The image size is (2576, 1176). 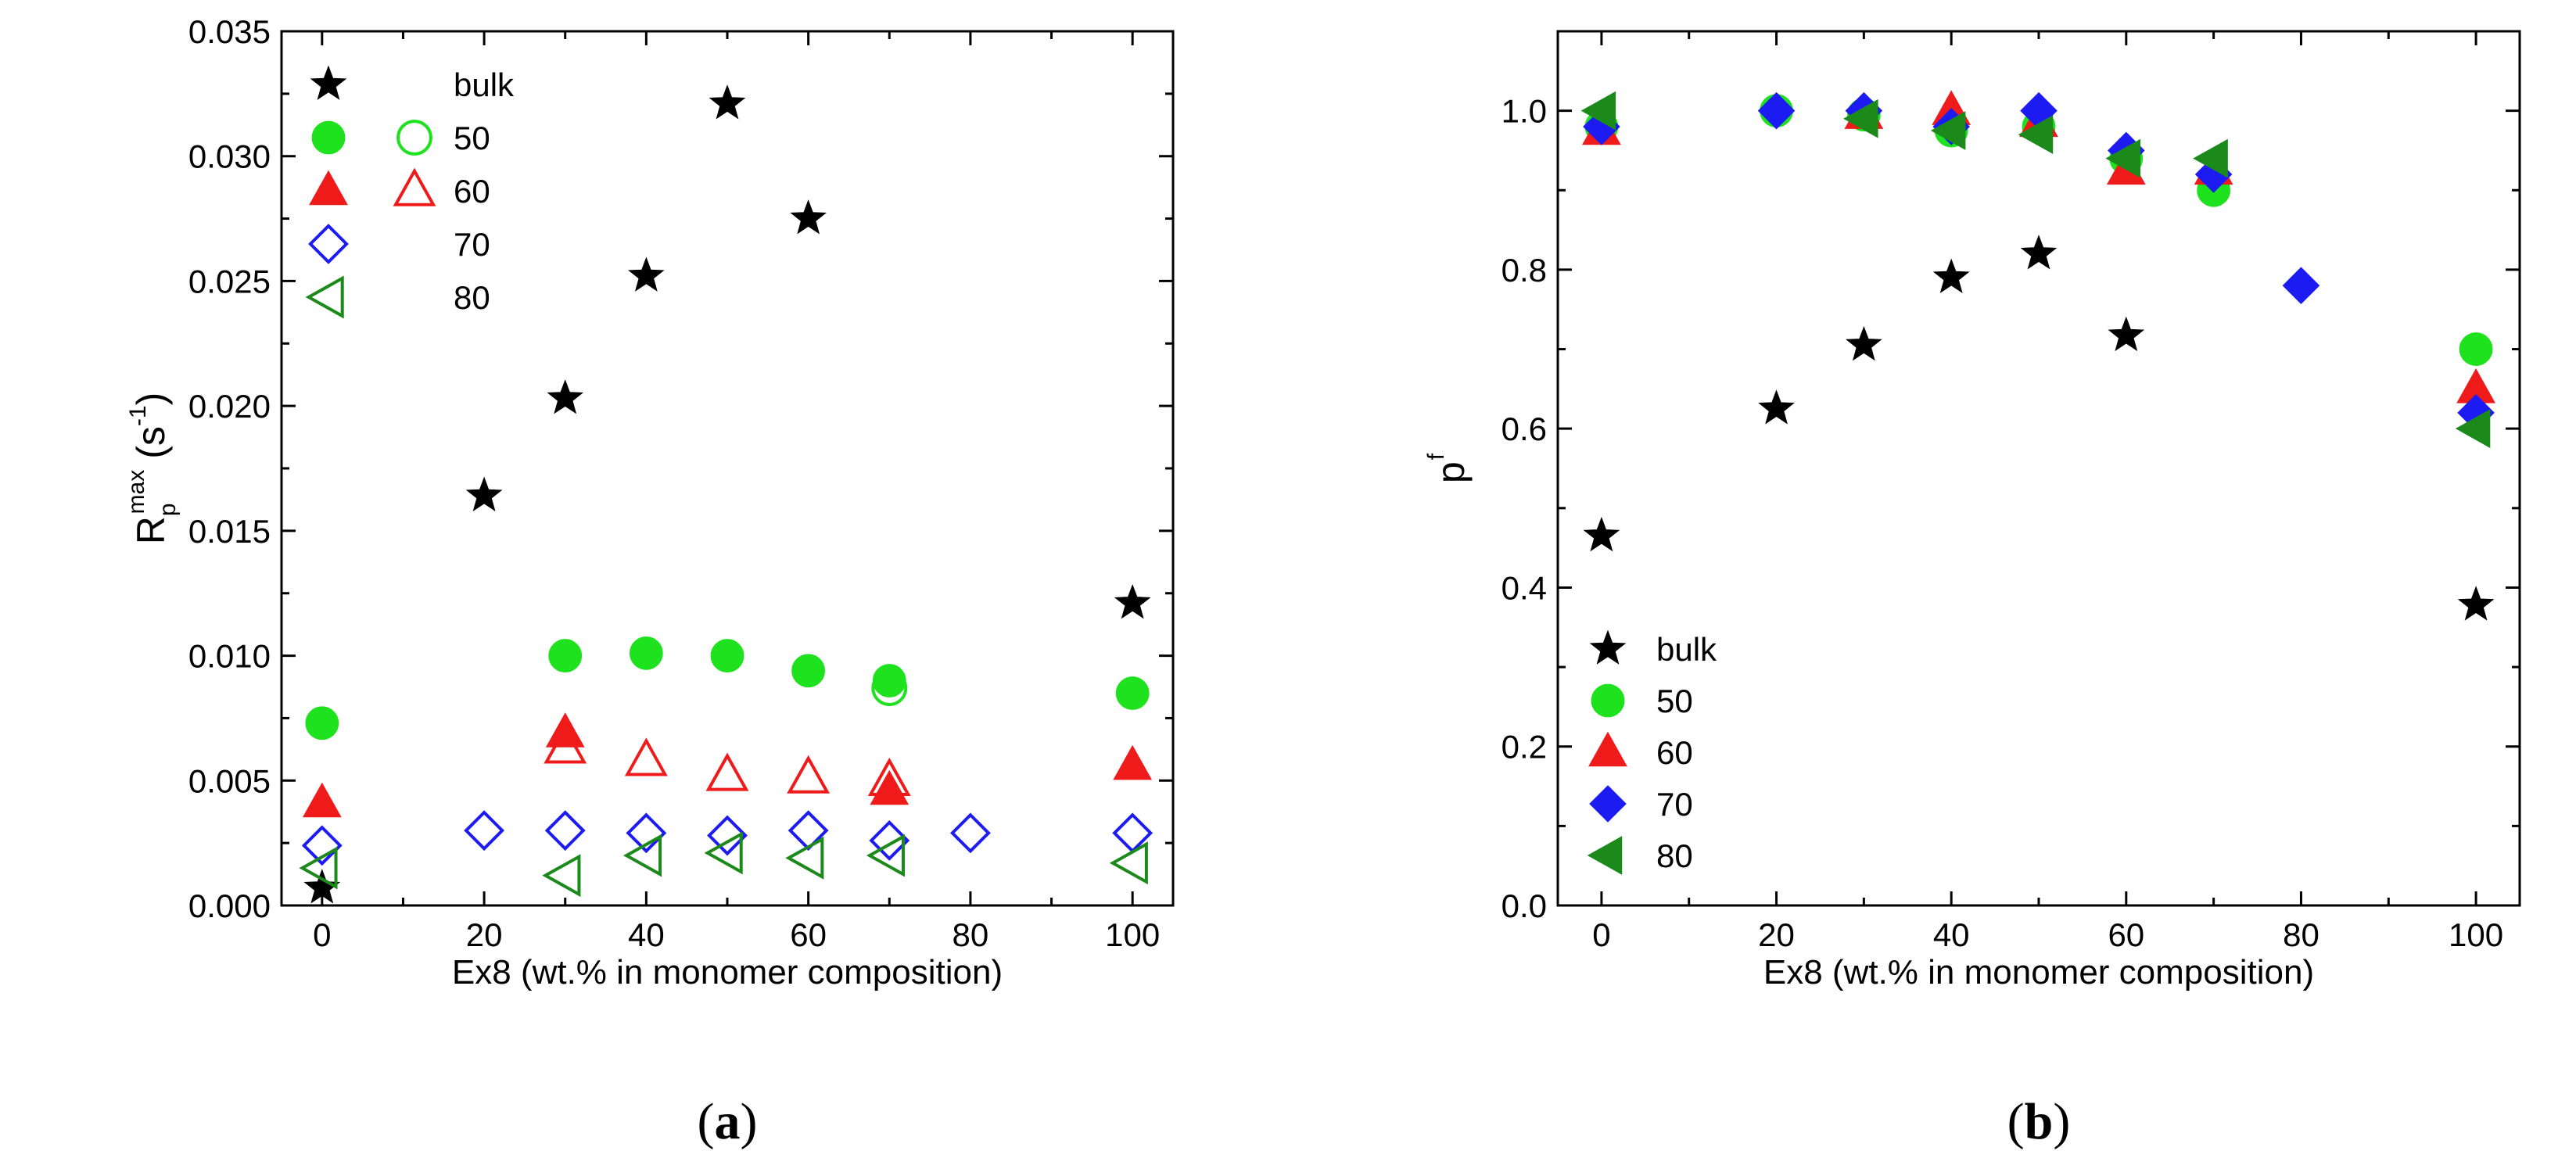 I want to click on legend-marker-bulk, so click(x=1608, y=647).